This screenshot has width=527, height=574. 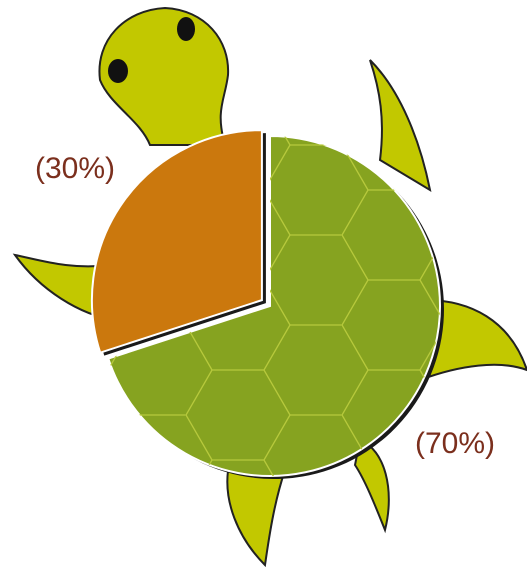 I want to click on data-label: (70%), so click(x=455, y=443).